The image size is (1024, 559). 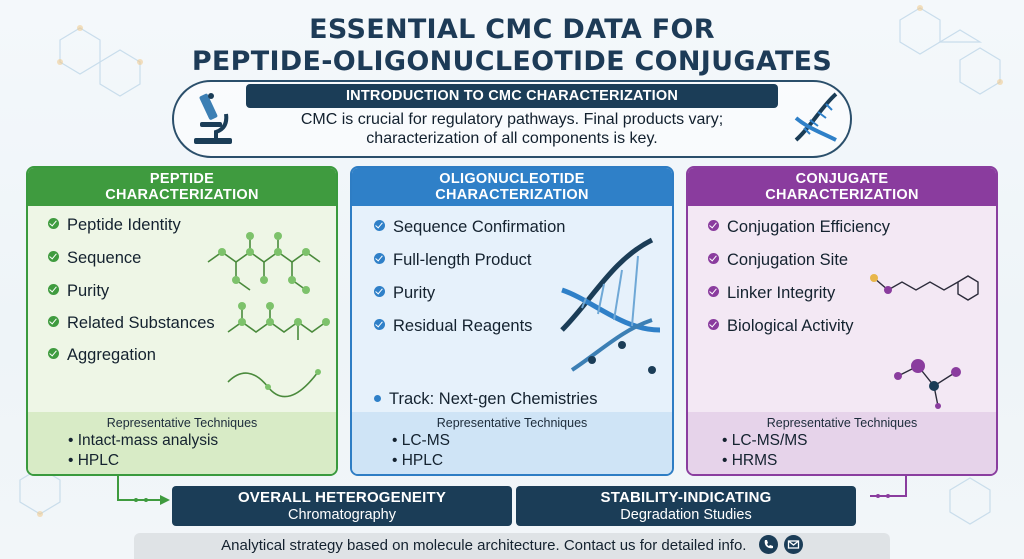 What do you see at coordinates (610, 305) in the screenshot?
I see `dna-helix-illustration` at bounding box center [610, 305].